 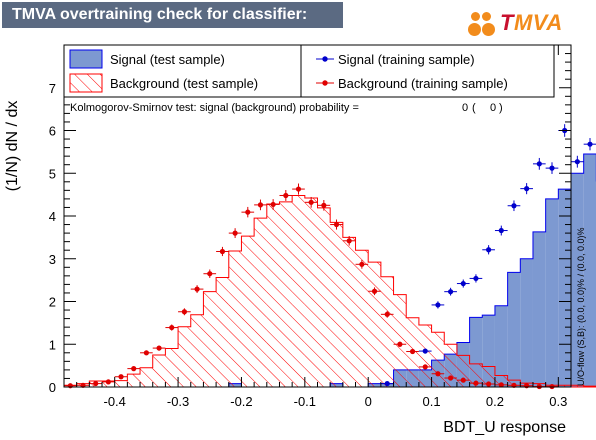 What do you see at coordinates (86, 59) in the screenshot?
I see `legend-swatch-signal-test` at bounding box center [86, 59].